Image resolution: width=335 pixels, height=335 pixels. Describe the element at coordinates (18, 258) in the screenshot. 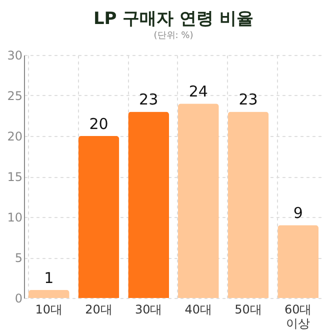

I see `y-tick-label: 5` at that location.